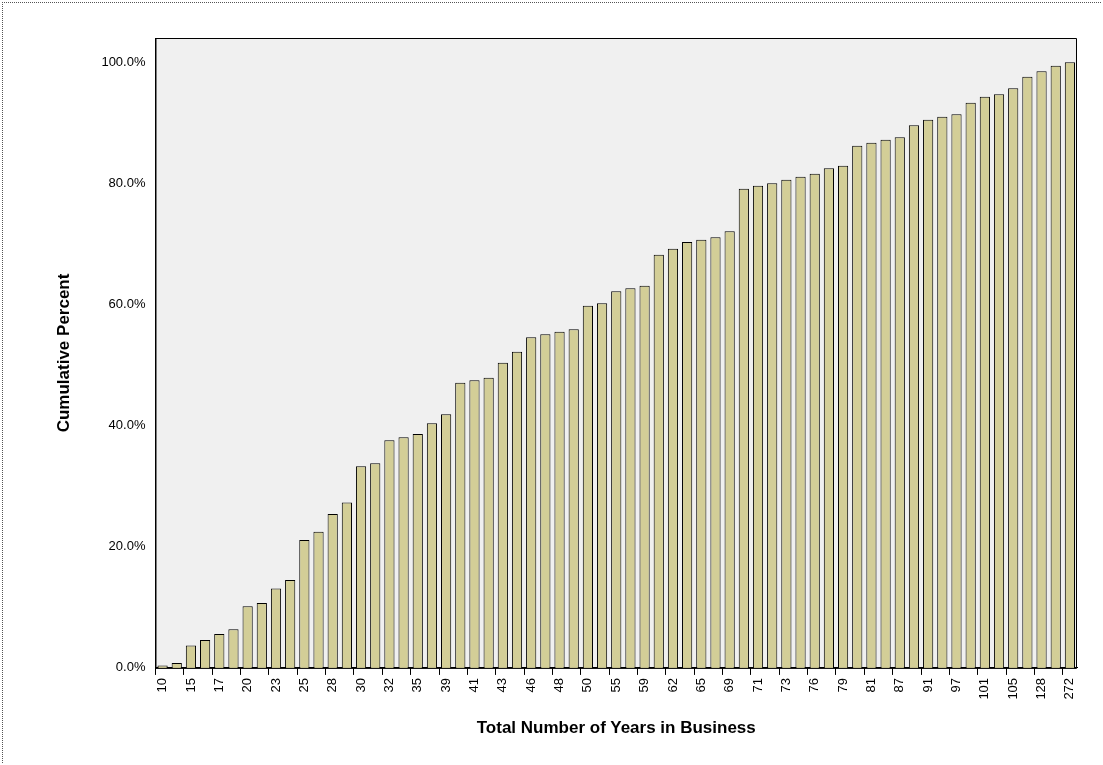 This screenshot has height=765, width=1103. What do you see at coordinates (332, 685) in the screenshot?
I see `x-tick-label: 28` at bounding box center [332, 685].